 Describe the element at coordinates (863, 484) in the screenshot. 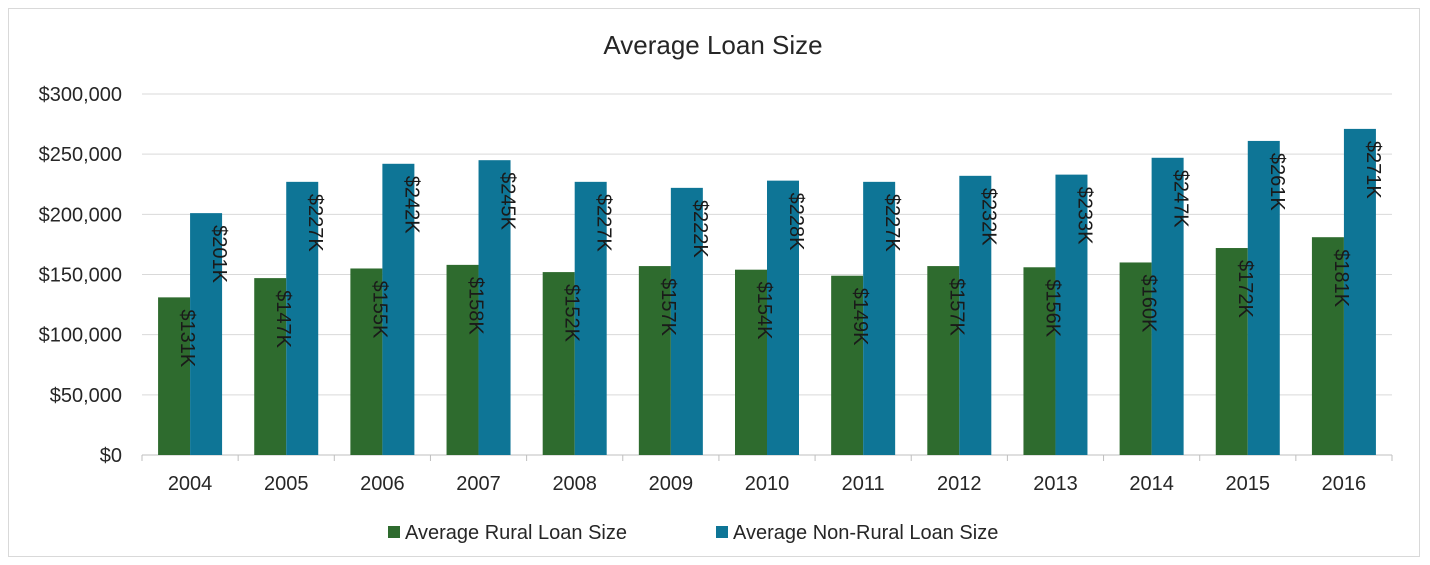

I see `x-tick-label: 2011` at that location.